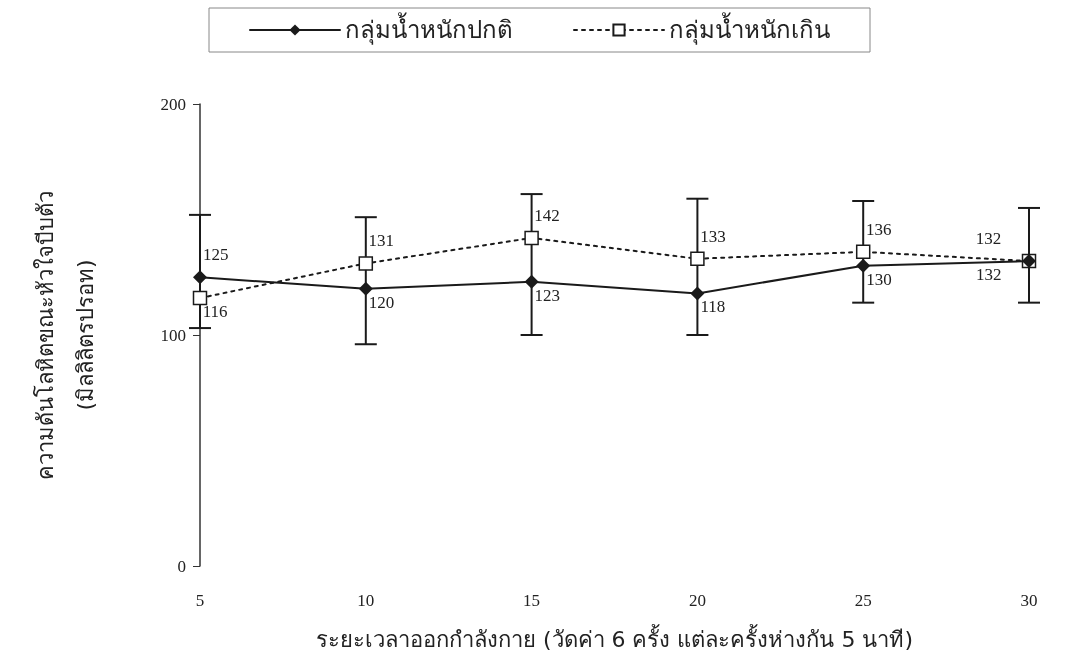  What do you see at coordinates (749, 28) in the screenshot?
I see `legend-label: กลุ่มน้ำหนักเกิน` at bounding box center [749, 28].